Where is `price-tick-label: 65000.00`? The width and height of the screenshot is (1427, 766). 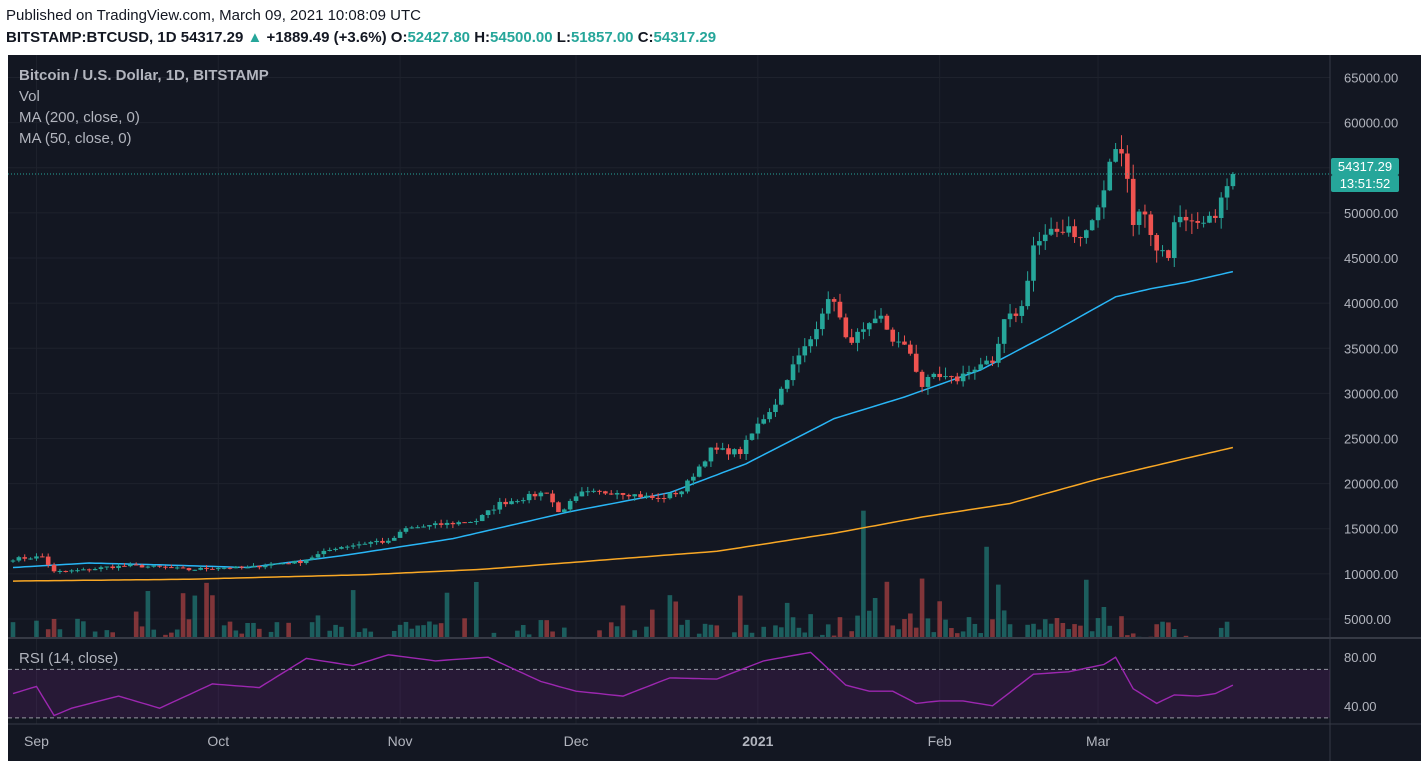 price-tick-label: 65000.00 is located at coordinates (1371, 78).